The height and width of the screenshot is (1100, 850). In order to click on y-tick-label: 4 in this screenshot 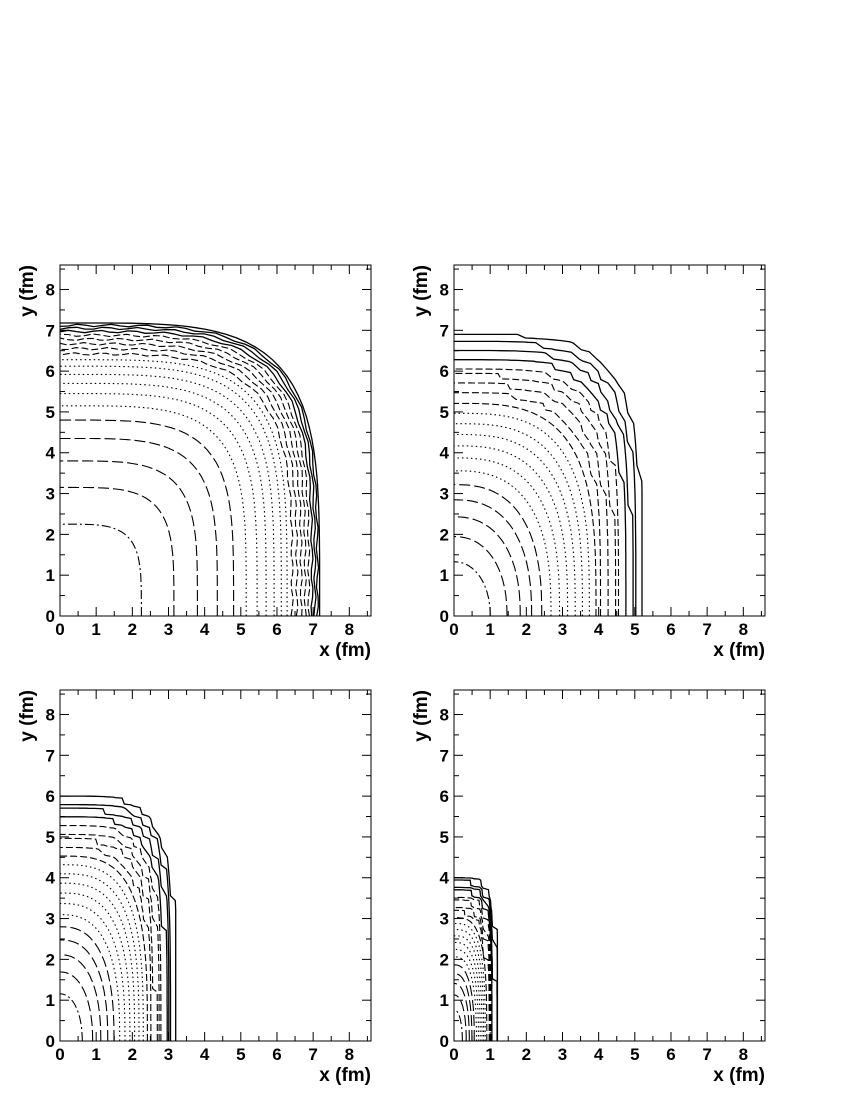, I will do `click(51, 453)`.